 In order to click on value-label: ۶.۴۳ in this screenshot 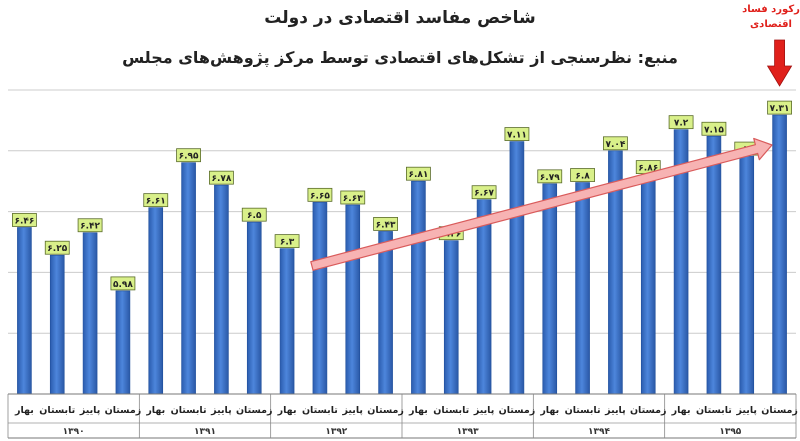, I will do `click(386, 225)`.